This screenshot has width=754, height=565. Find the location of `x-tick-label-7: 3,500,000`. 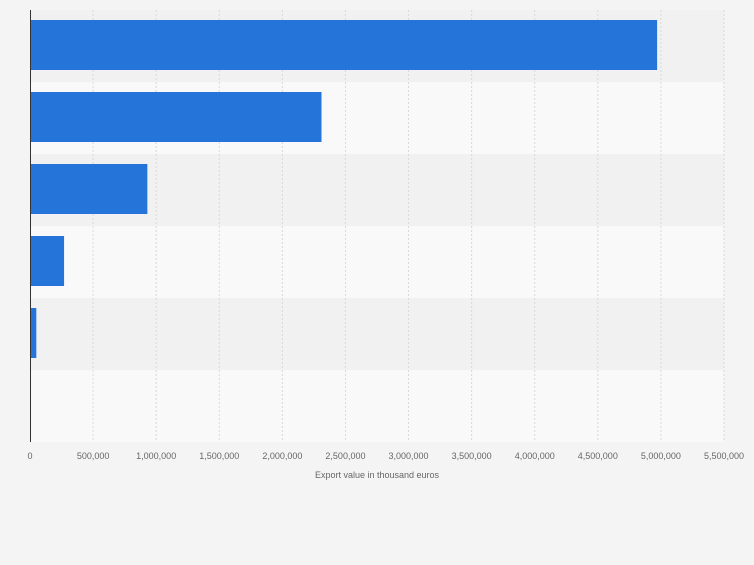

x-tick-label-7: 3,500,000 is located at coordinates (472, 456).